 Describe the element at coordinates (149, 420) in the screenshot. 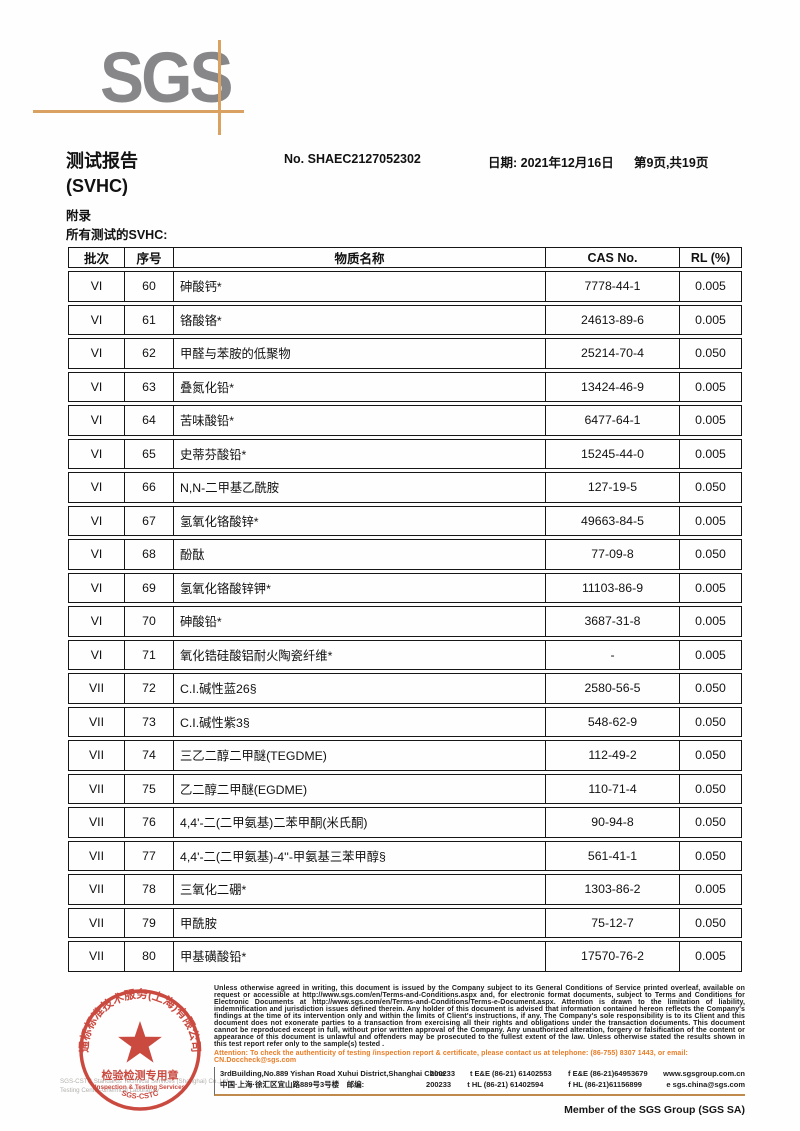

I see `cell-no: 64` at that location.